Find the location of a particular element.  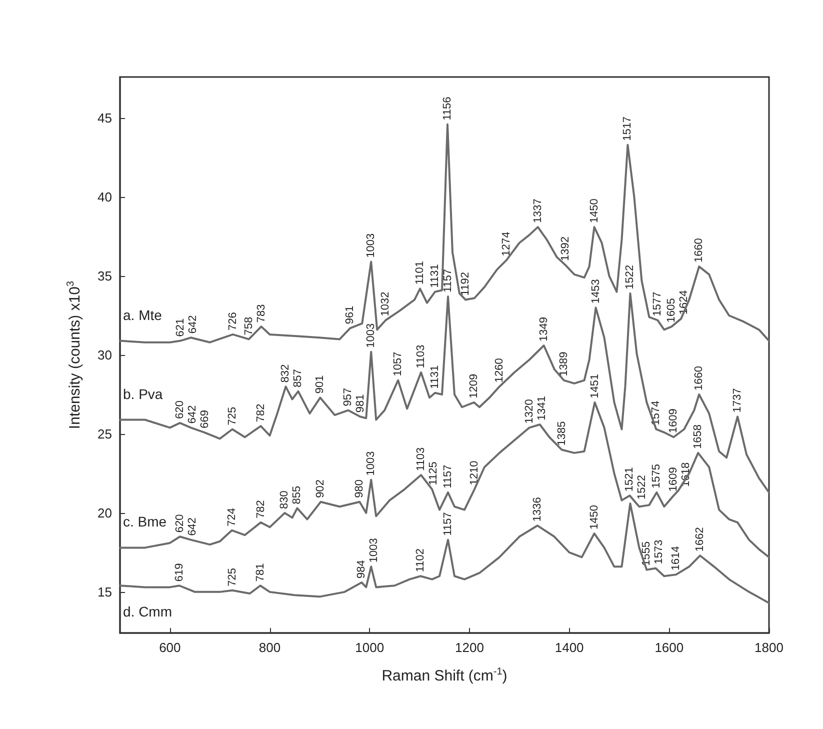

annotation: 1614 is located at coordinates (676, 558).